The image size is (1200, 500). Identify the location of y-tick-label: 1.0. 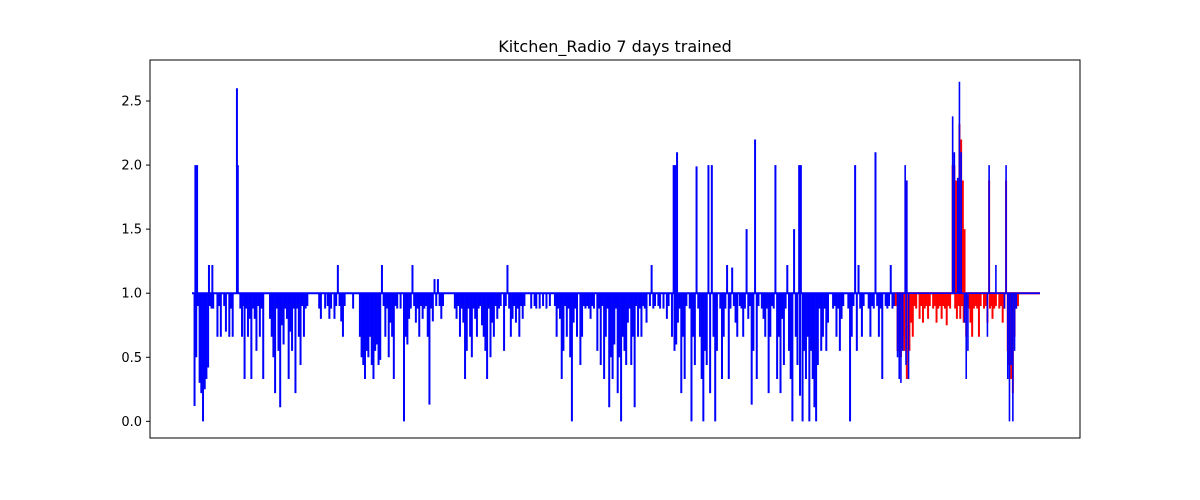
(131, 294).